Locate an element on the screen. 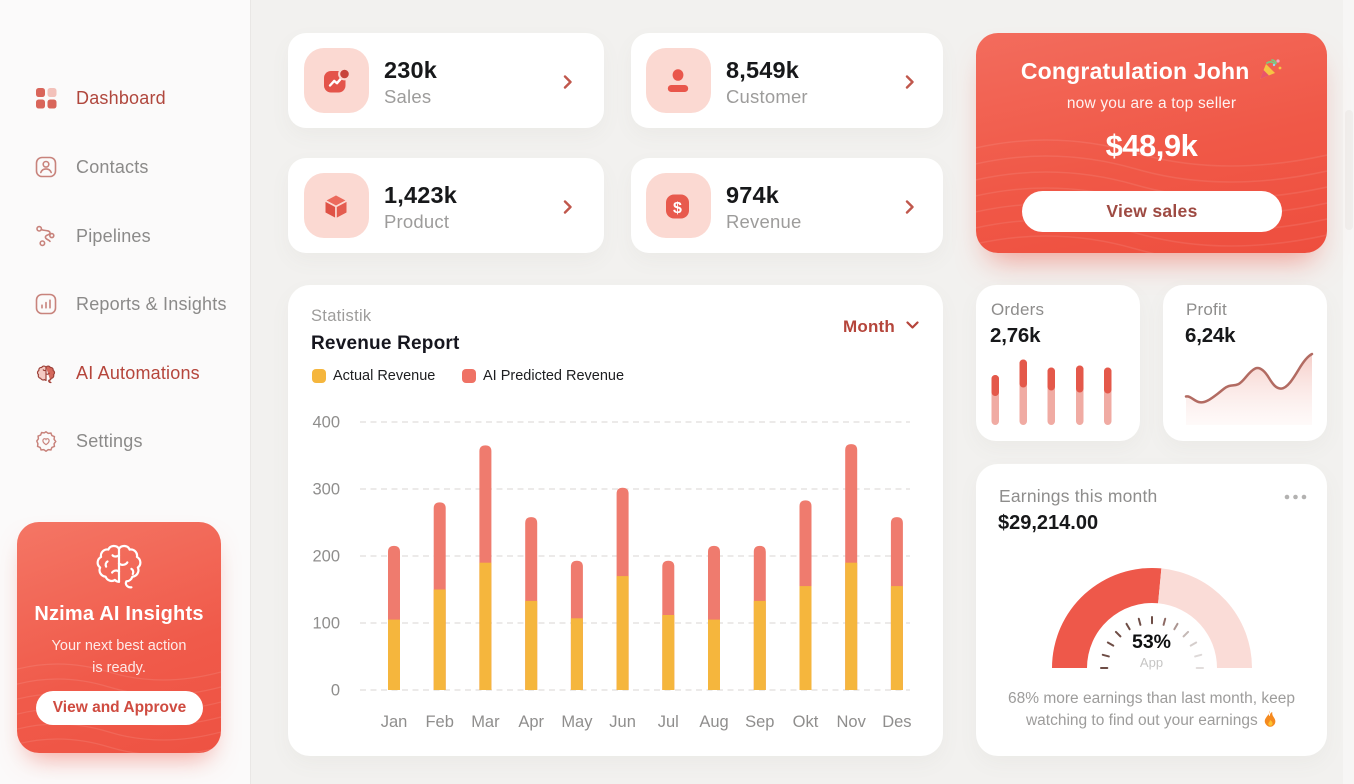  svg-text: 300 is located at coordinates (326, 490).